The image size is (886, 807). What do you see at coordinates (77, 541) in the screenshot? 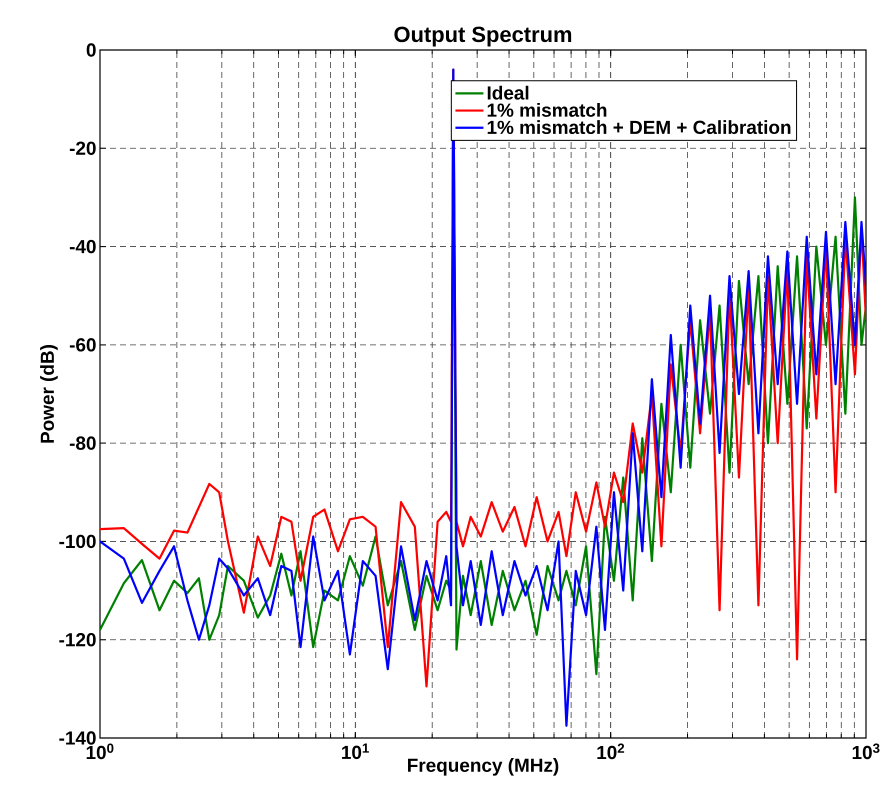
I see `y-tick-label: -100` at bounding box center [77, 541].